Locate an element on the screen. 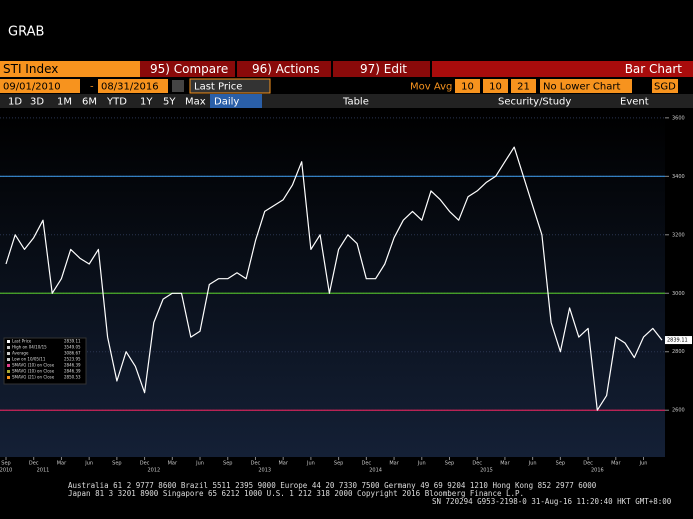 Image resolution: width=693 pixels, height=519 pixels. range-button: Max is located at coordinates (195, 102).